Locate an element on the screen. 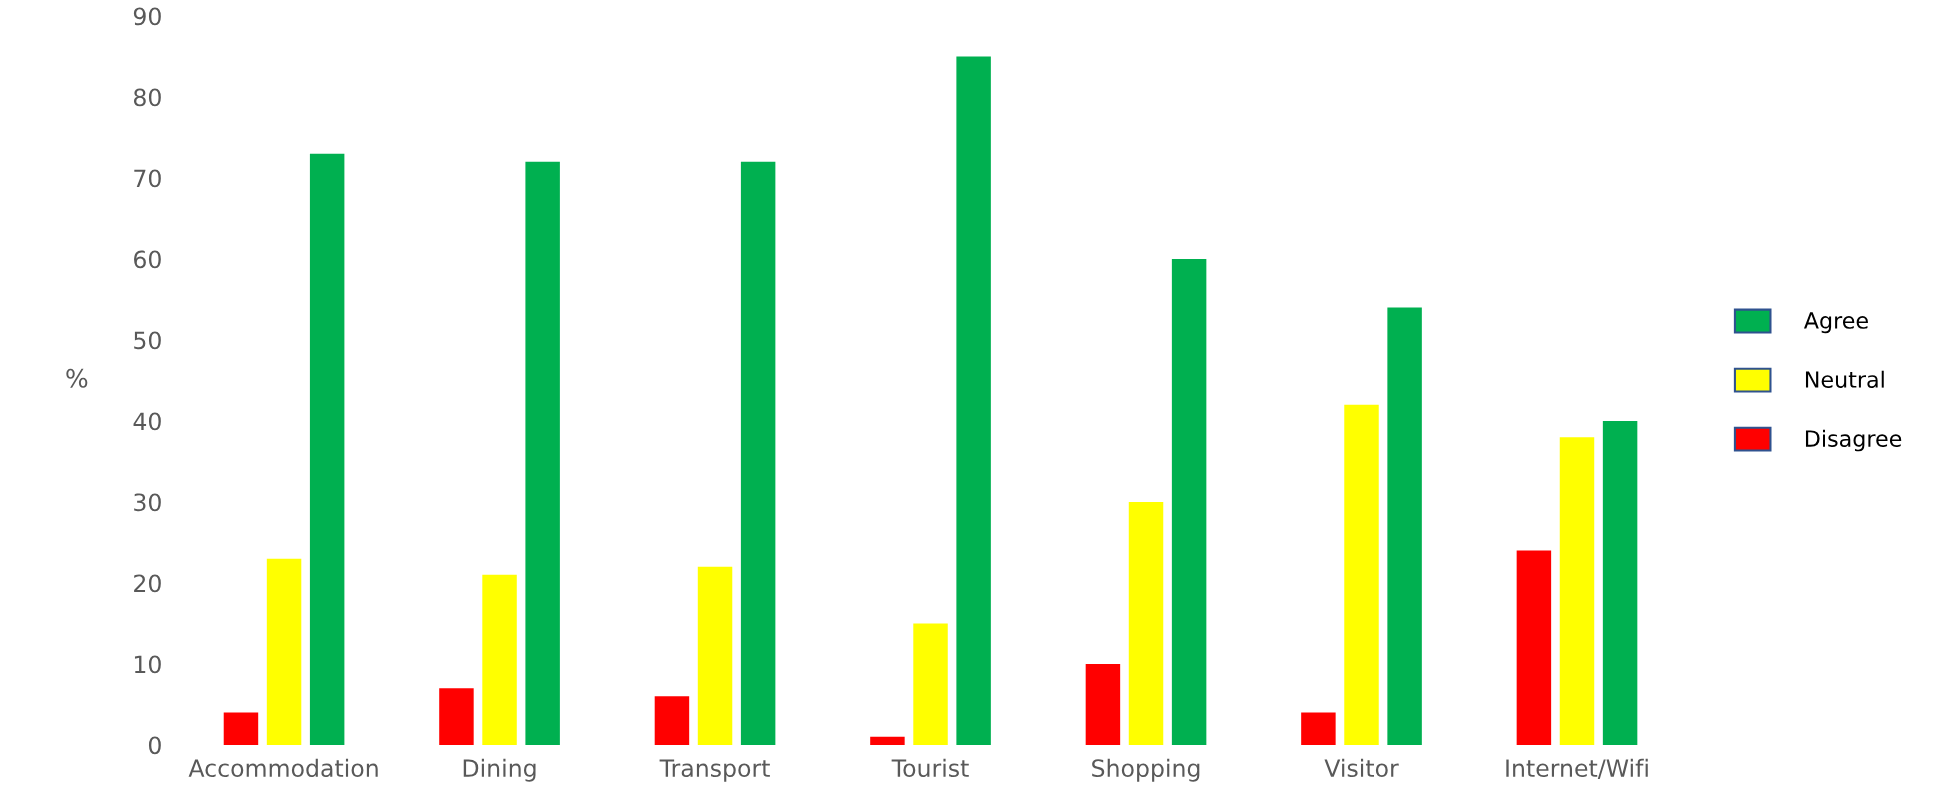  legend-label: Disagree is located at coordinates (1853, 440).